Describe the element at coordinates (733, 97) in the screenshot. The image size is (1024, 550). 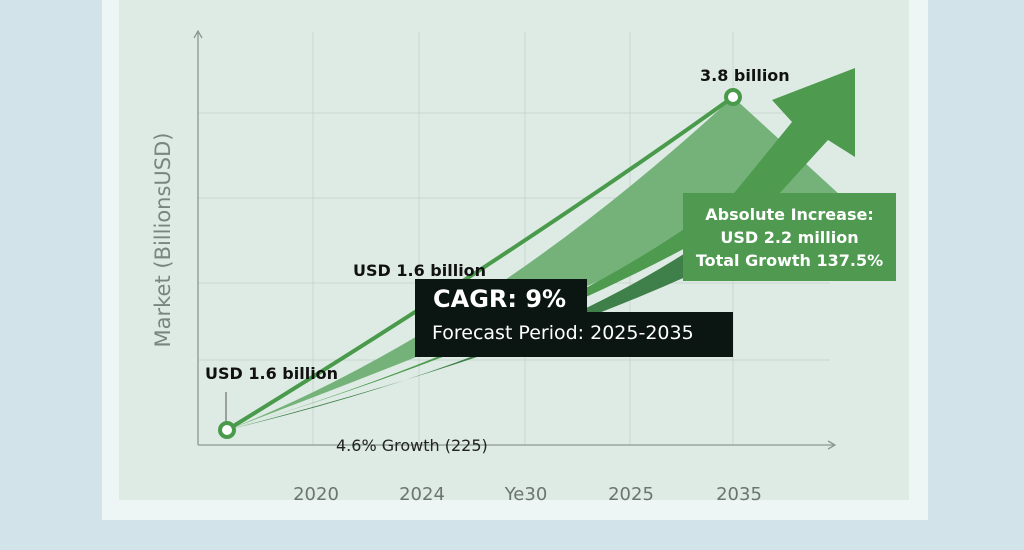
I see `data-point-end` at that location.